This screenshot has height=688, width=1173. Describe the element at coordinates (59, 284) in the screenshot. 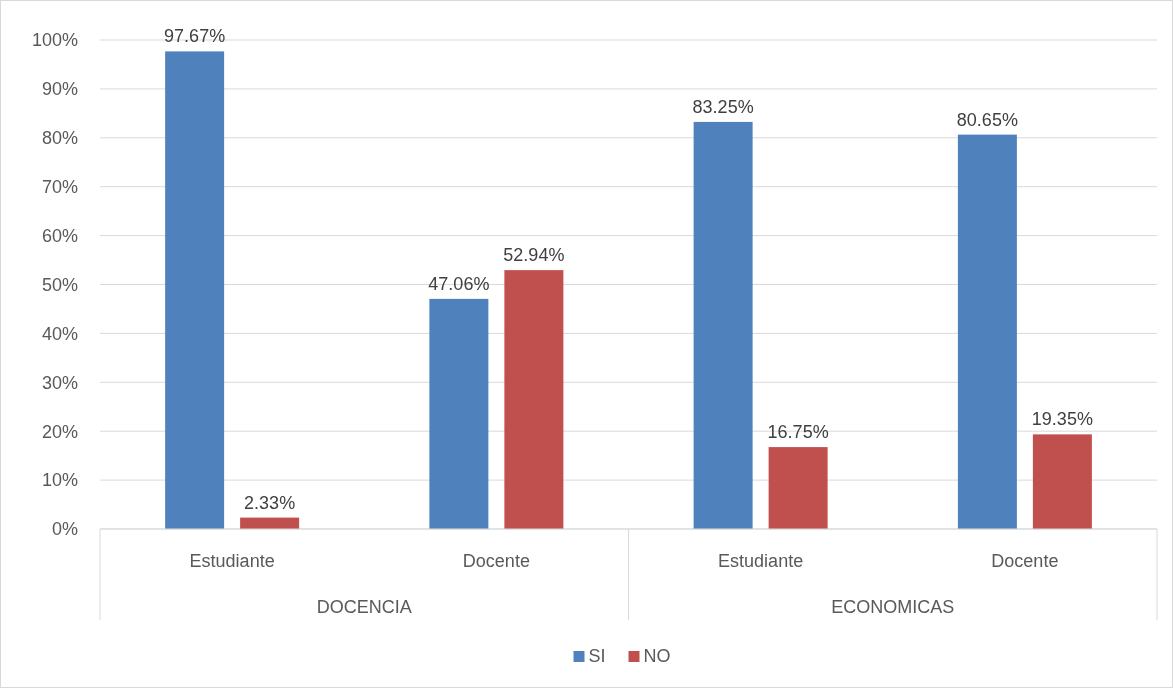

I see `y-tick-label: 50%` at that location.